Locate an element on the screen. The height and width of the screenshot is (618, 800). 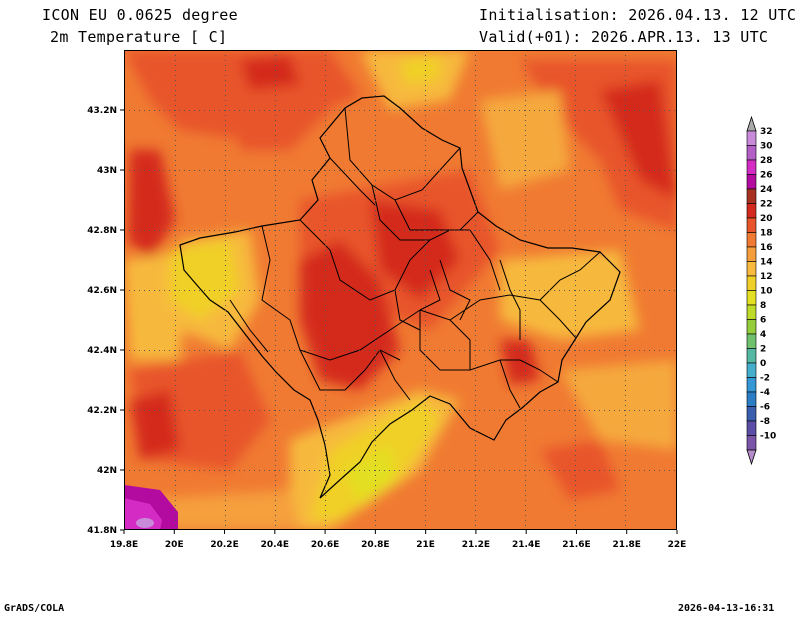
colorbar-label: 12 is located at coordinates (766, 277).